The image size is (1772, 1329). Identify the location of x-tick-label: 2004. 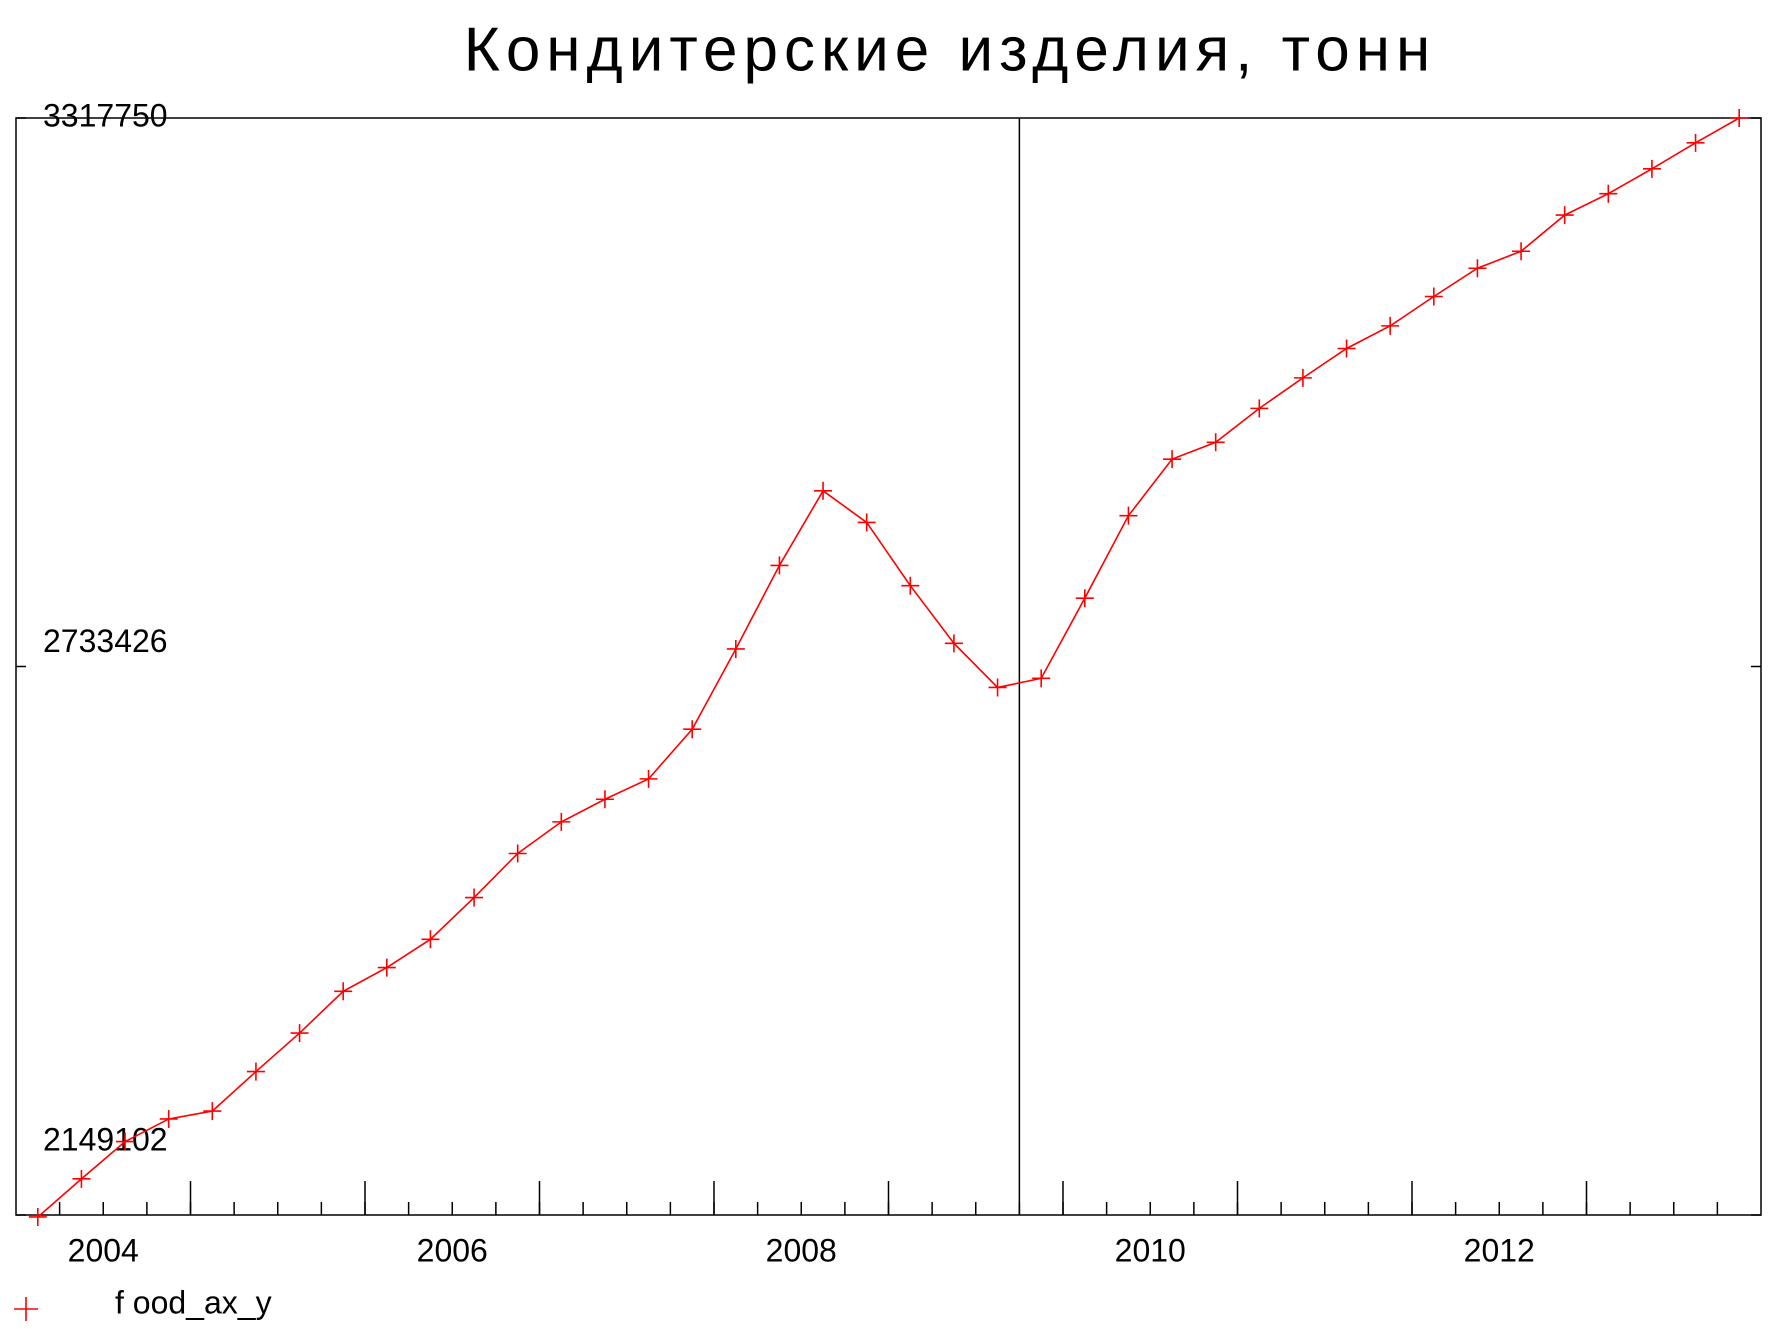
(103, 1250).